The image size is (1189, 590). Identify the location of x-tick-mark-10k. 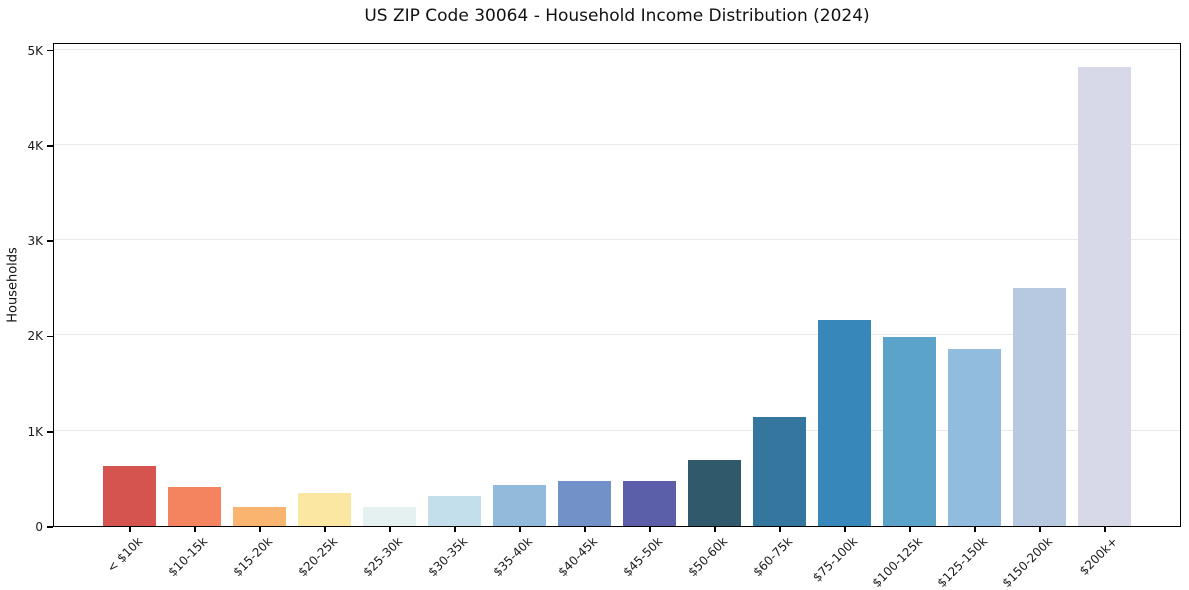
(130, 529).